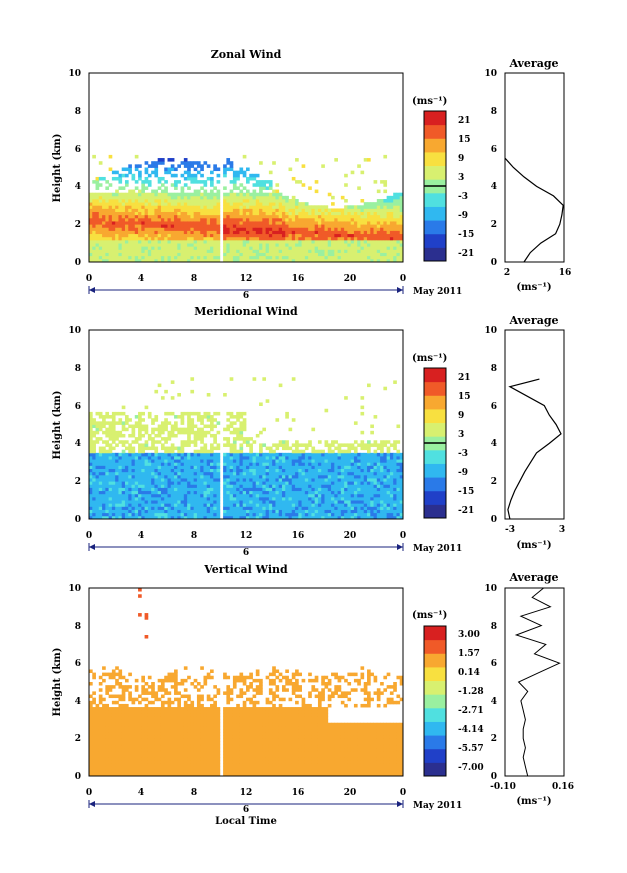 The height and width of the screenshot is (873, 627). What do you see at coordinates (246, 208) in the screenshot?
I see `heatmap-cells` at bounding box center [246, 208].